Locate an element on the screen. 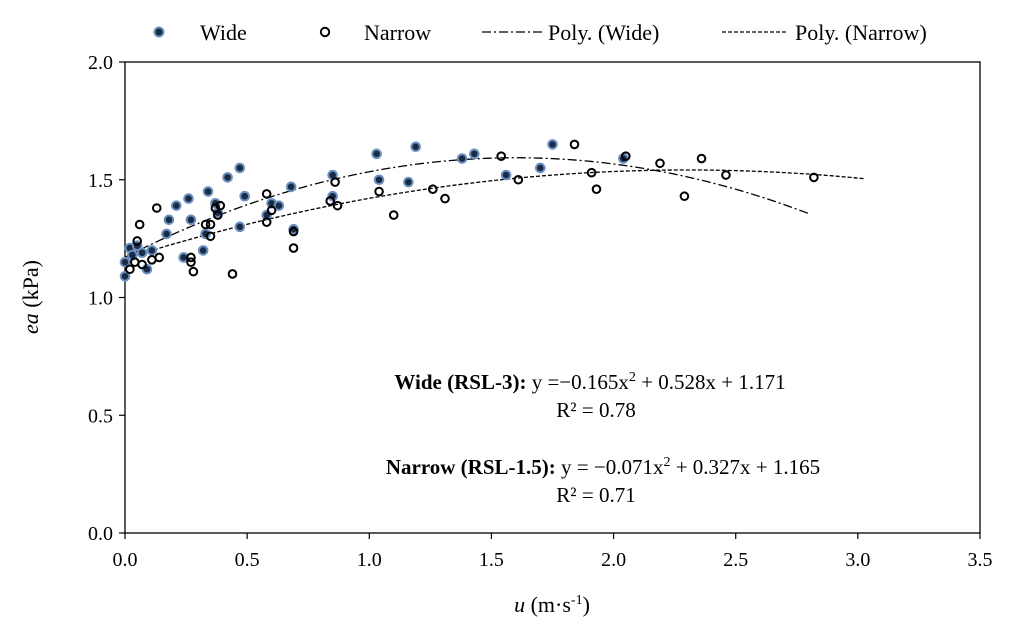 The height and width of the screenshot is (641, 1024). y-tick-label: 0.0 is located at coordinates (100, 534).